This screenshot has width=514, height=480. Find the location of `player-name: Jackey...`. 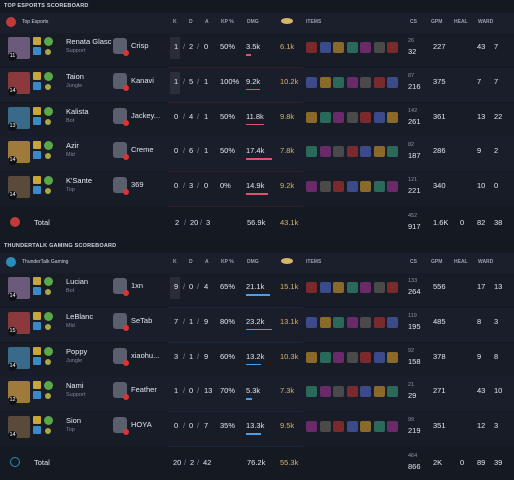

player-name: Jackey... is located at coordinates (146, 115).